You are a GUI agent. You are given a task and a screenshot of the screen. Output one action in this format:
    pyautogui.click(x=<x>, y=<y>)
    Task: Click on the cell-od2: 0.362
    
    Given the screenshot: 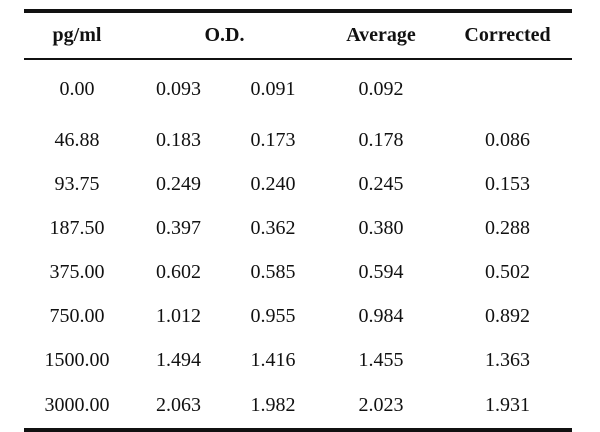 What is the action you would take?
    pyautogui.click(x=273, y=227)
    